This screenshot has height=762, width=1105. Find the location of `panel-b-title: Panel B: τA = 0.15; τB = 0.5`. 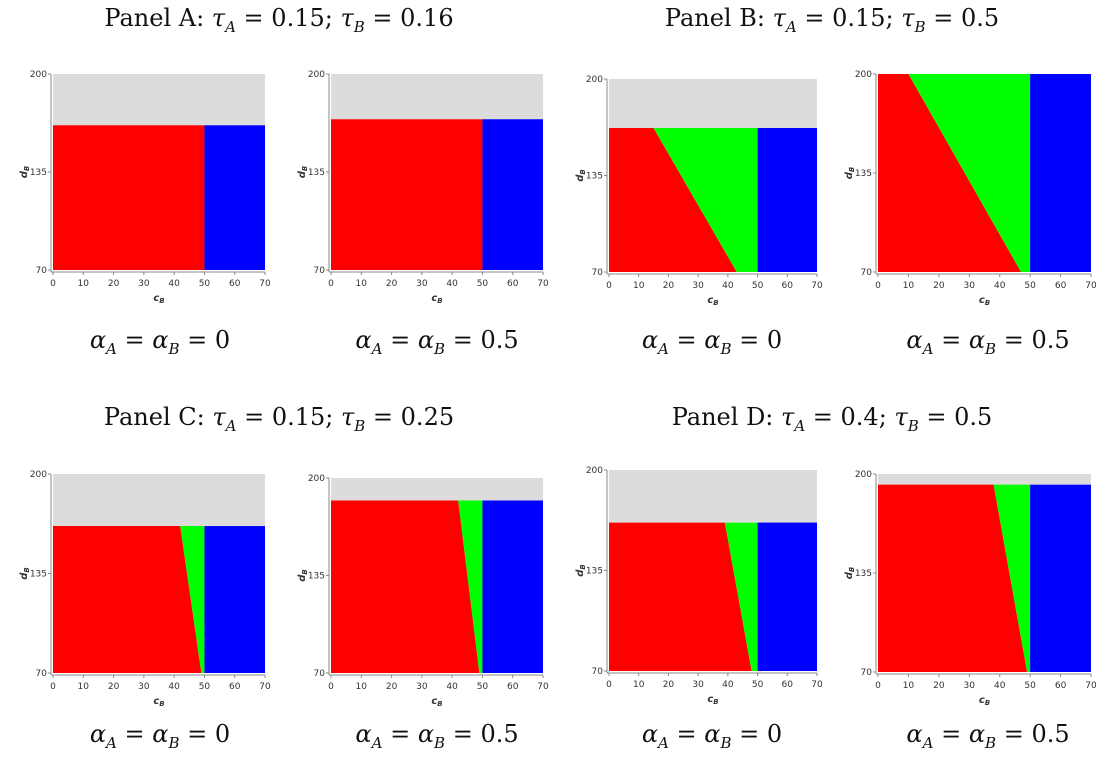

panel-b-title: Panel B: τA = 0.15; τB = 0.5 is located at coordinates (832, 20).